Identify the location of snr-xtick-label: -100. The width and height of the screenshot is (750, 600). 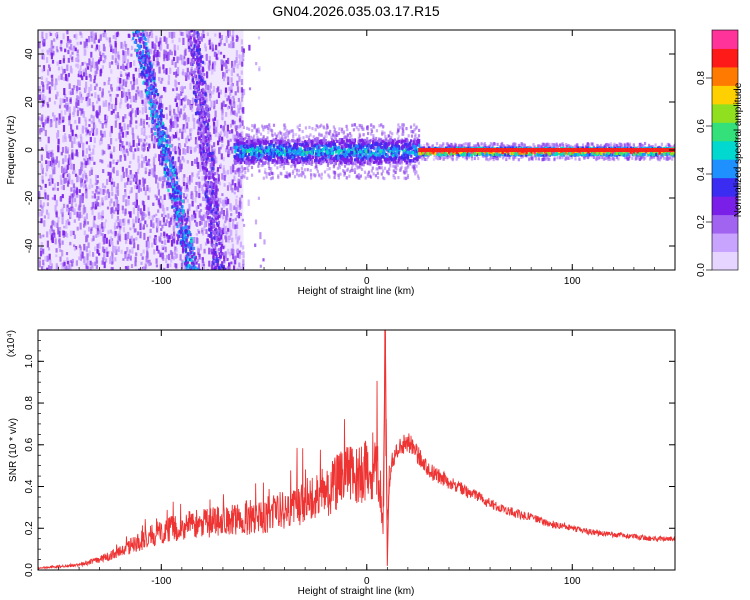
(161, 581).